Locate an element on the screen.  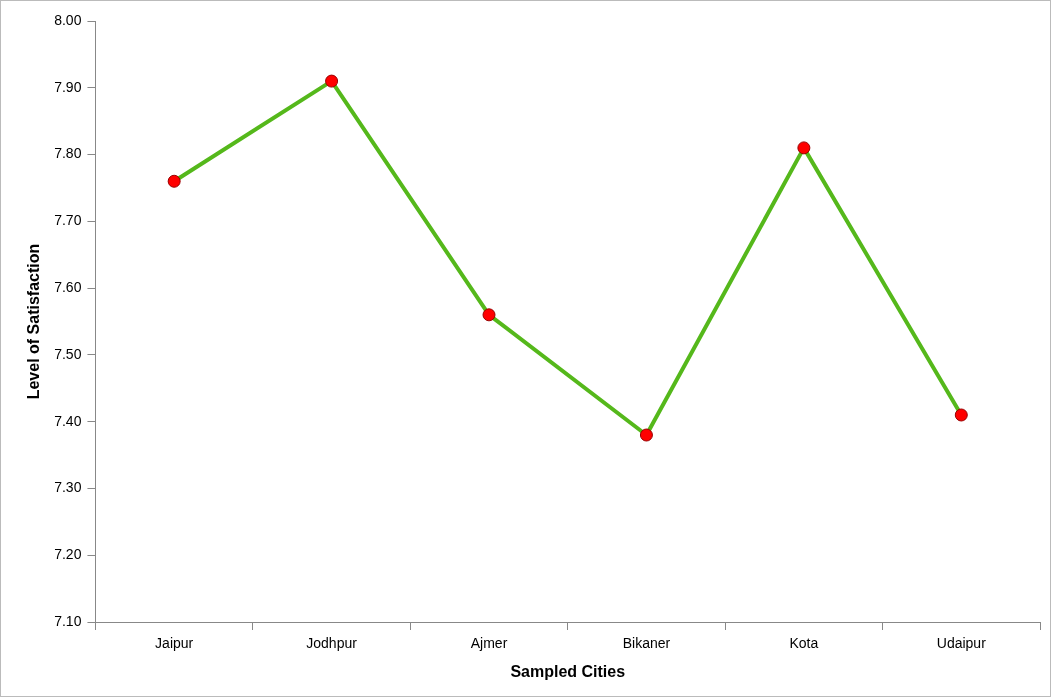
y-tick-label: 7.80 is located at coordinates (68, 153).